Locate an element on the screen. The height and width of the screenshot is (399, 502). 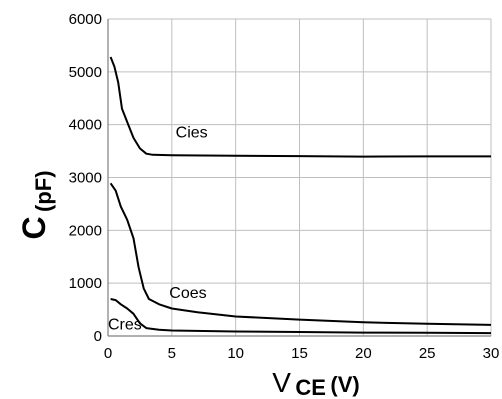
x-axis-title: V CE (V) is located at coordinates (315, 383).